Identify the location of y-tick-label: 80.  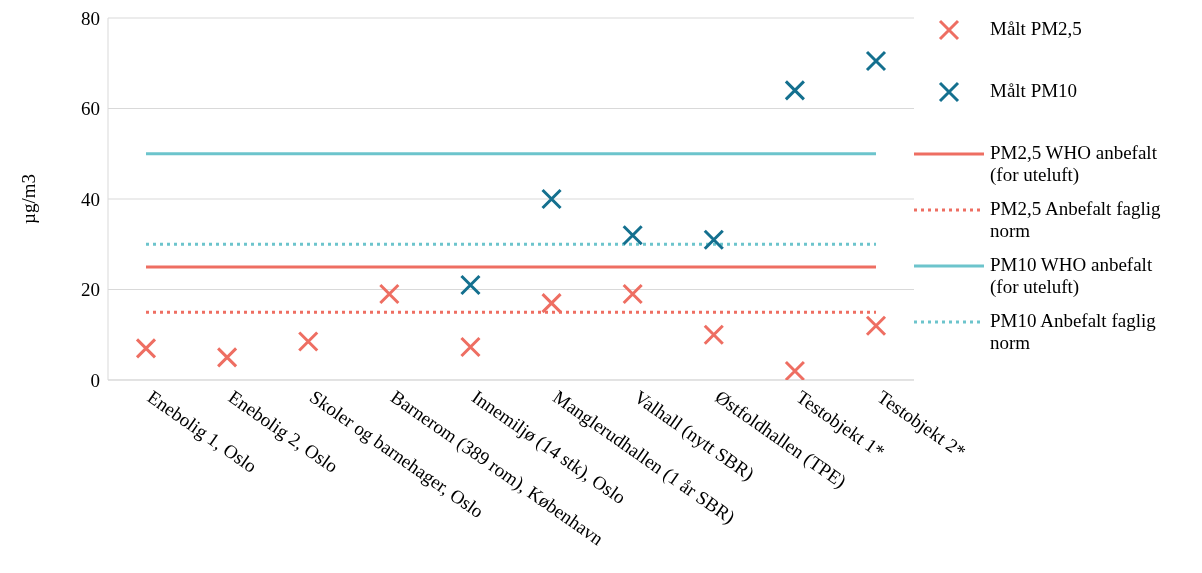
(90, 18).